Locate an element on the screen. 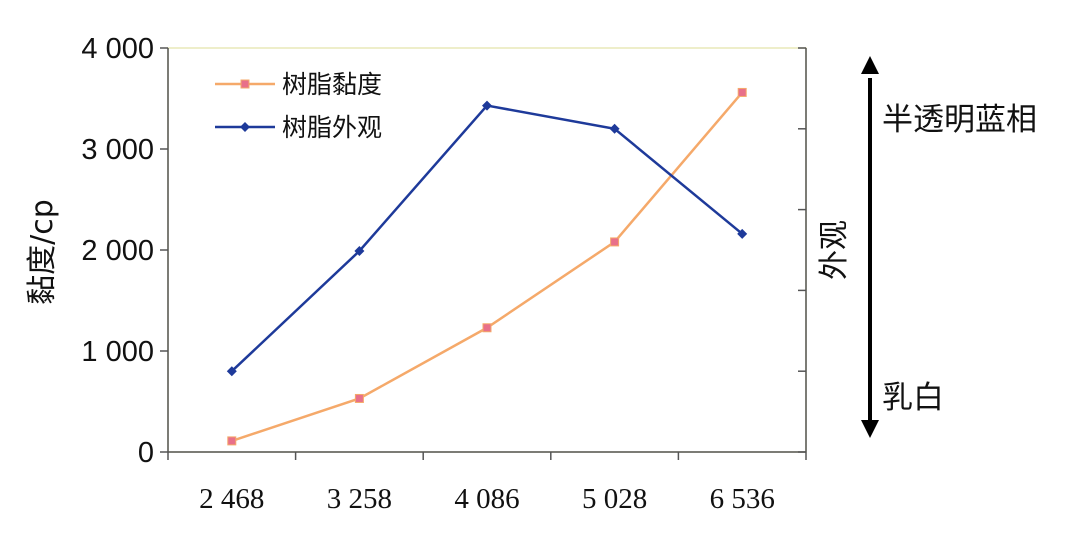 The width and height of the screenshot is (1080, 539). x-tick-label: 6 536 is located at coordinates (742, 499).